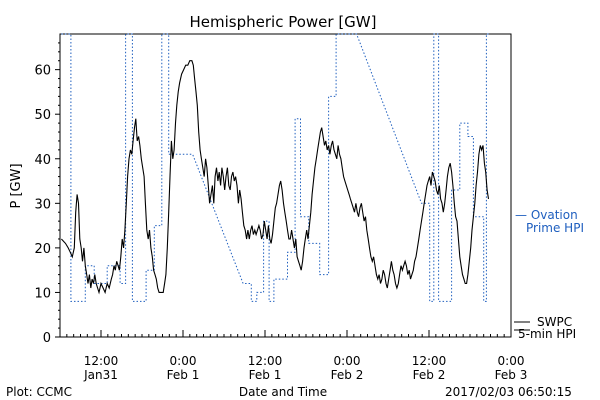  What do you see at coordinates (546, 215) in the screenshot?
I see `legend-ovation-line1: — Ovation` at bounding box center [546, 215].